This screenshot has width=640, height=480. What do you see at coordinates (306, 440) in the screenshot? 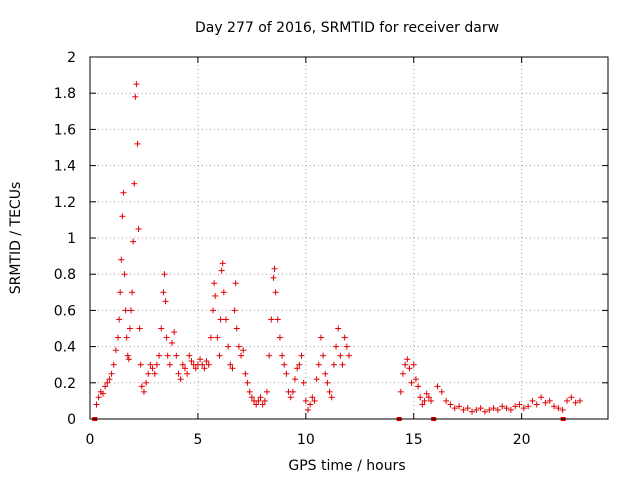
I see `x-tick-label: 10` at bounding box center [306, 440].